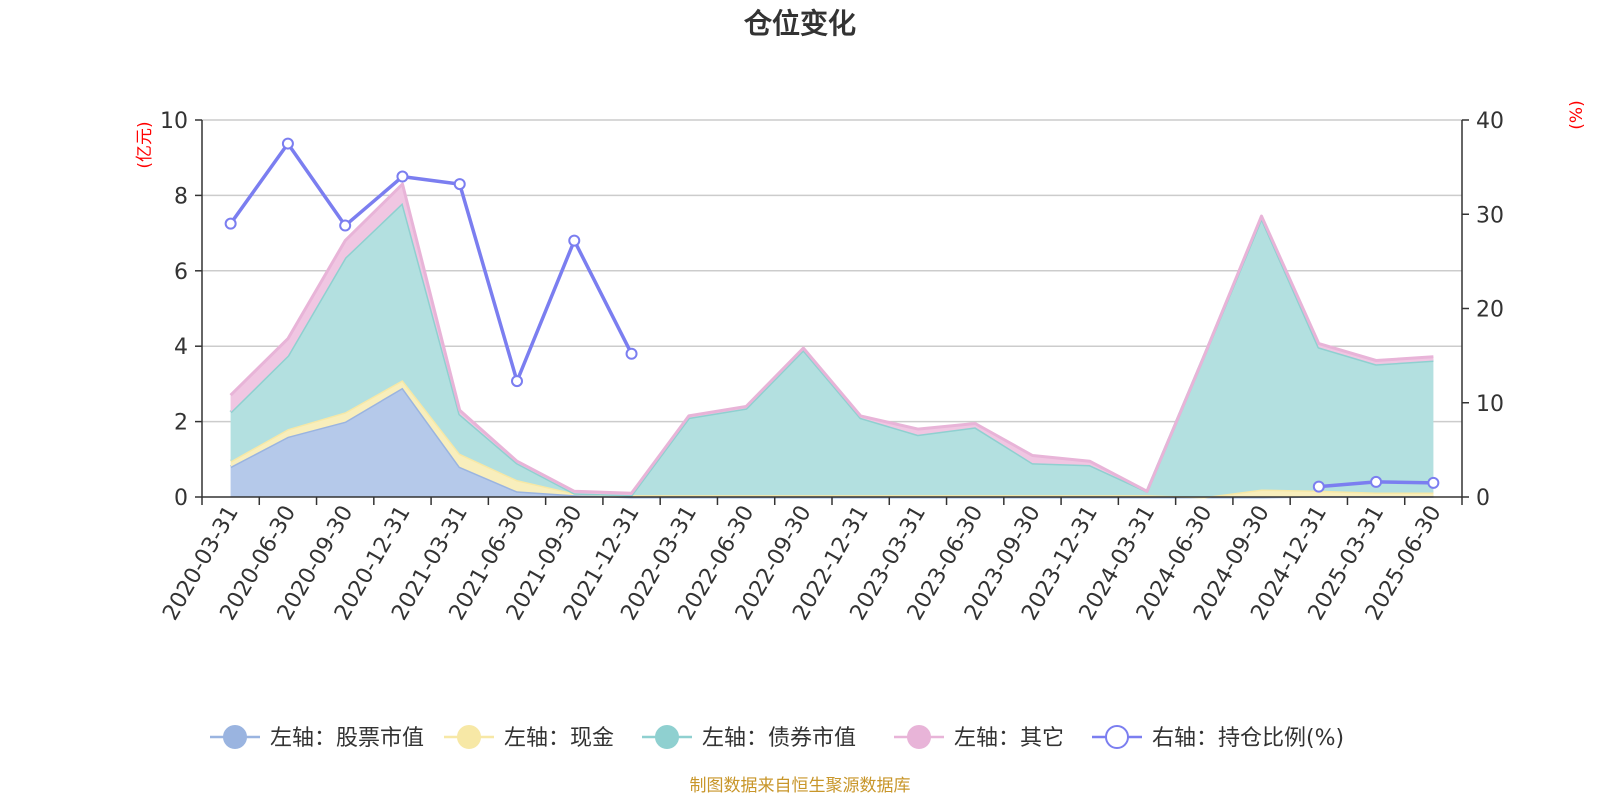 This screenshot has width=1600, height=800. I want to click on right-tick-label: 20, so click(1490, 310).